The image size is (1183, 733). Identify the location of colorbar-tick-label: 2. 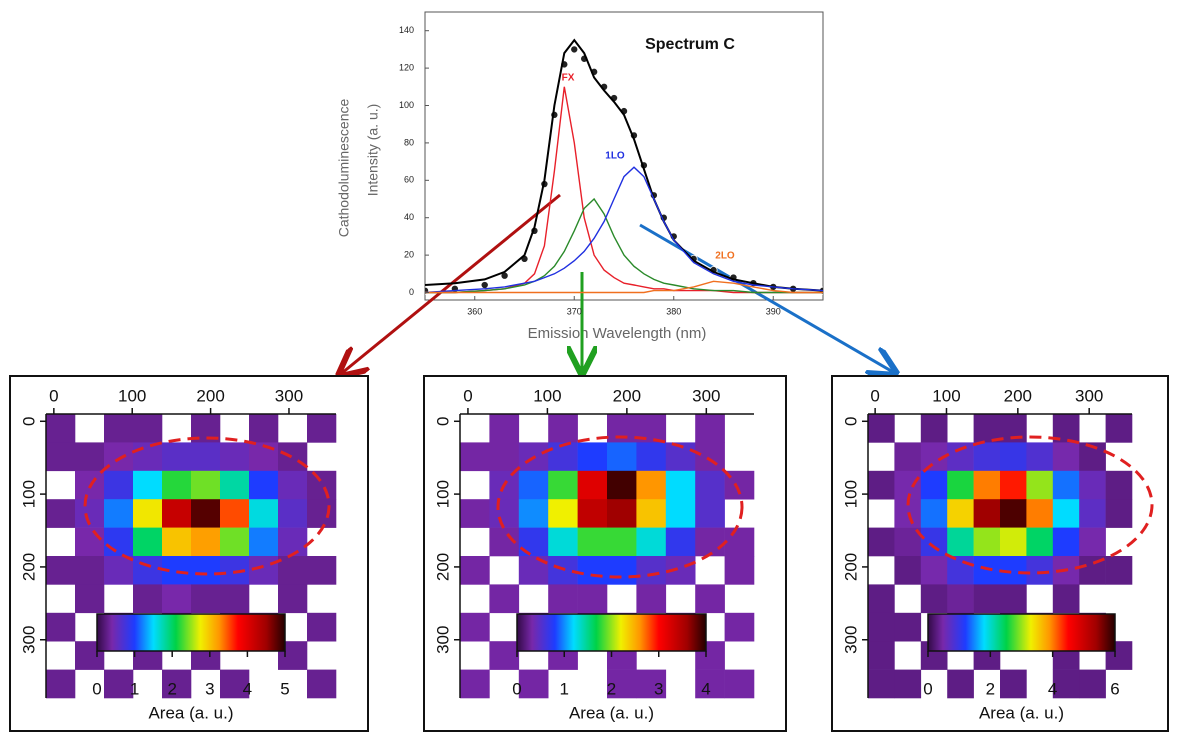
(171, 688).